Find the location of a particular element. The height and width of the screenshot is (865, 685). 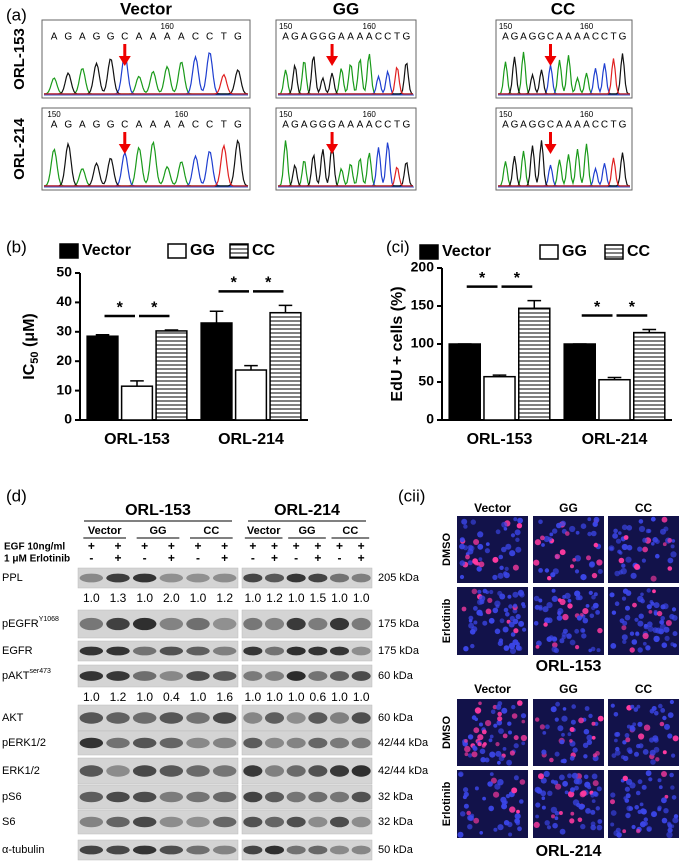

band-ratio: 1.0 is located at coordinates (144, 697).